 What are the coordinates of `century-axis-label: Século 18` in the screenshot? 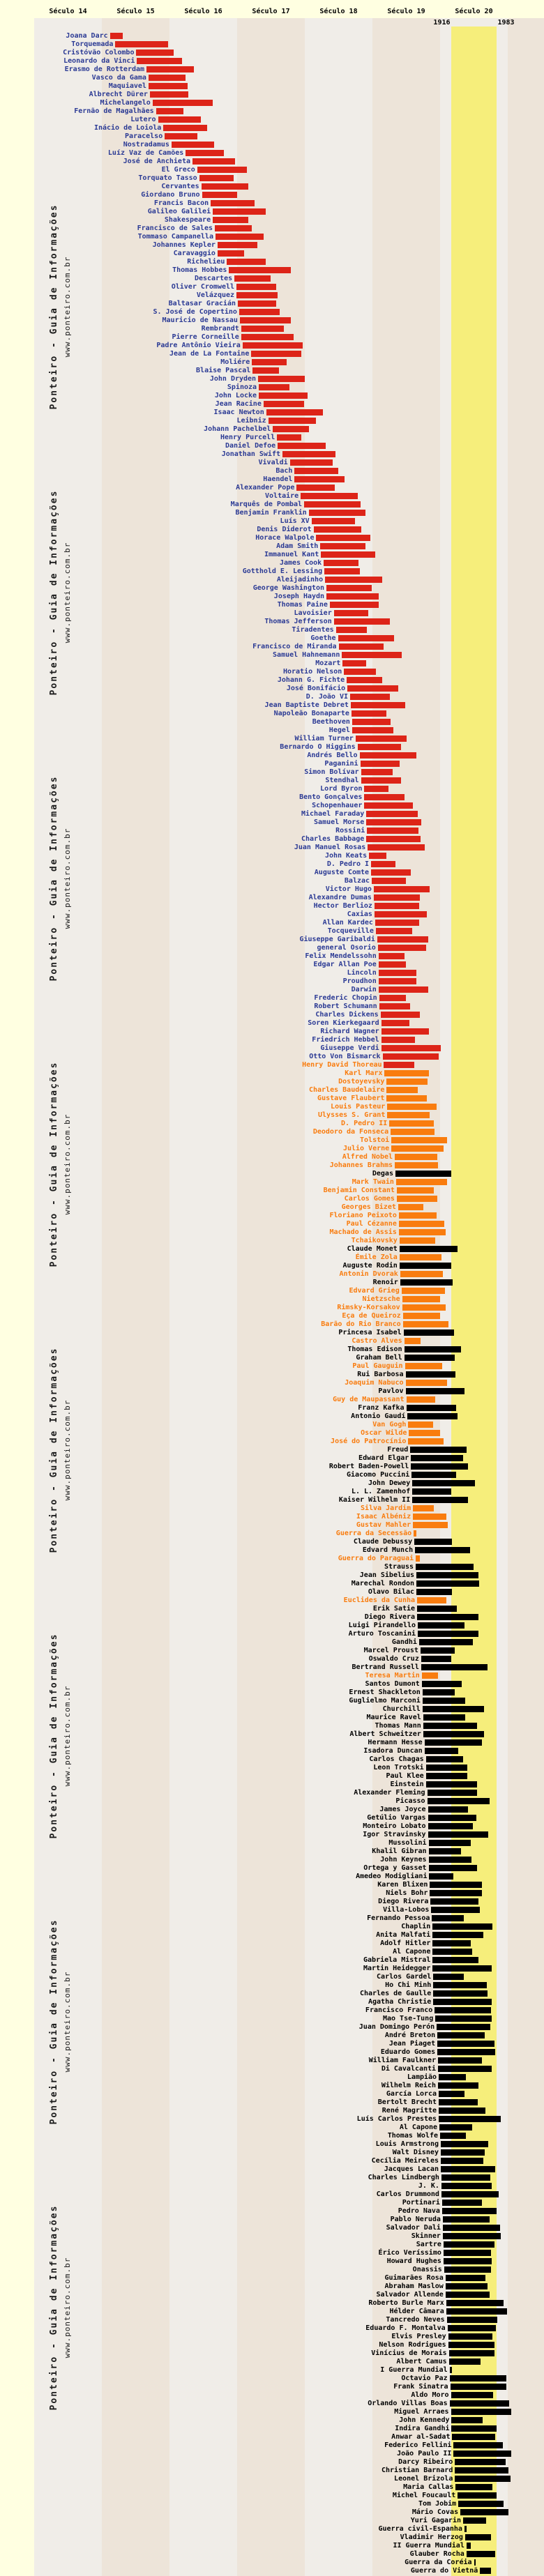 It's located at (338, 12).